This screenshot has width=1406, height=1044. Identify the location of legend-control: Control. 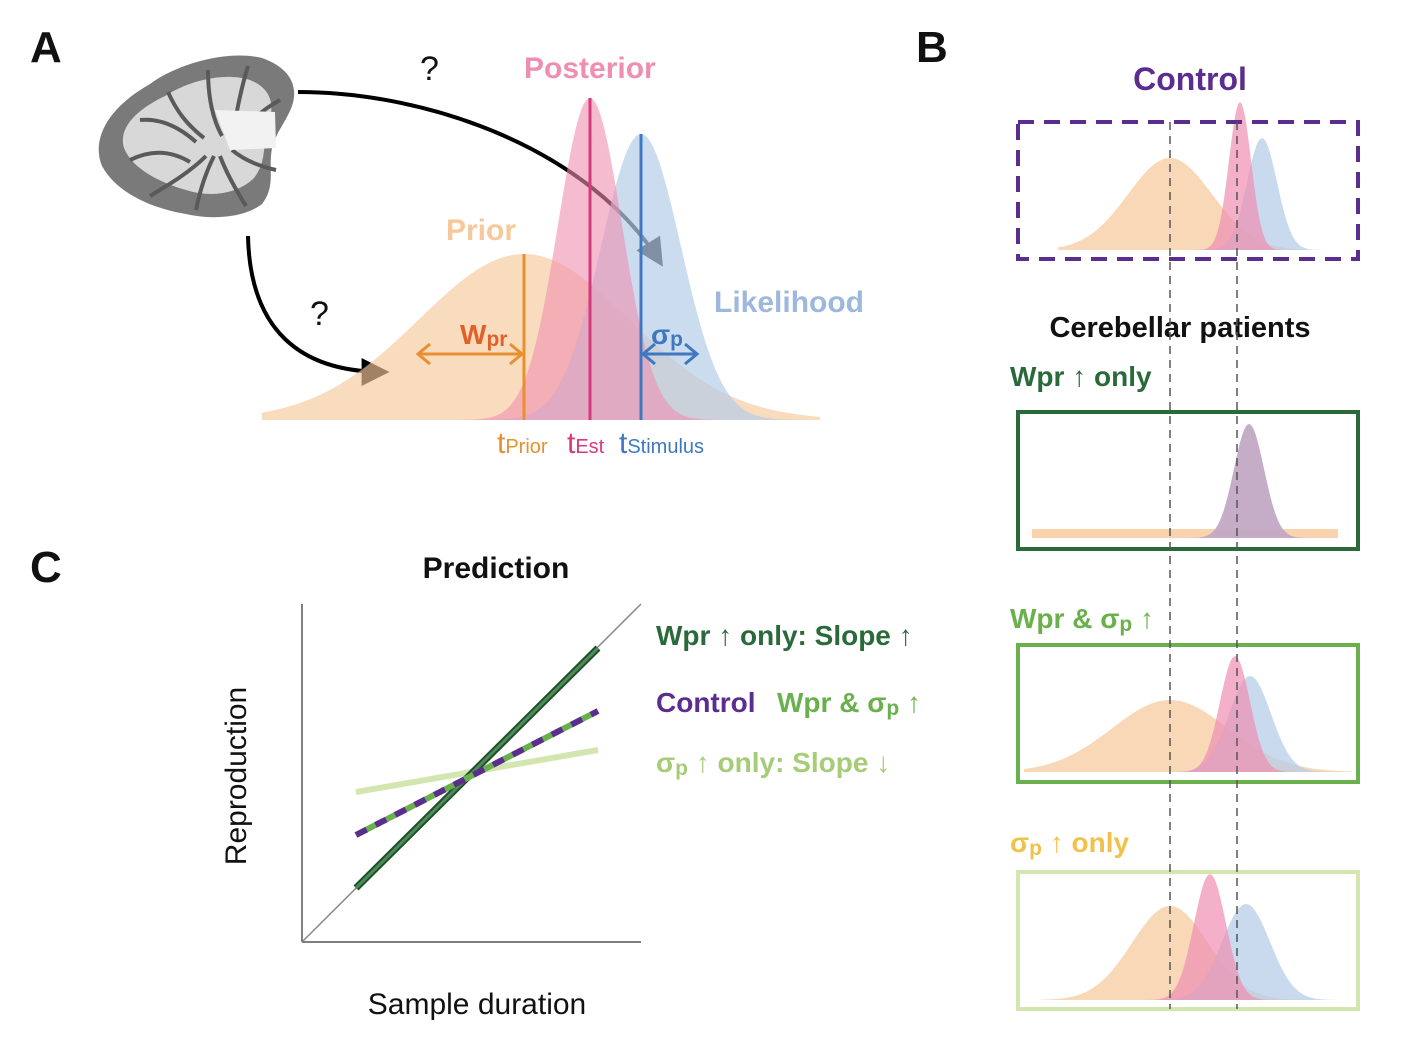
(706, 702).